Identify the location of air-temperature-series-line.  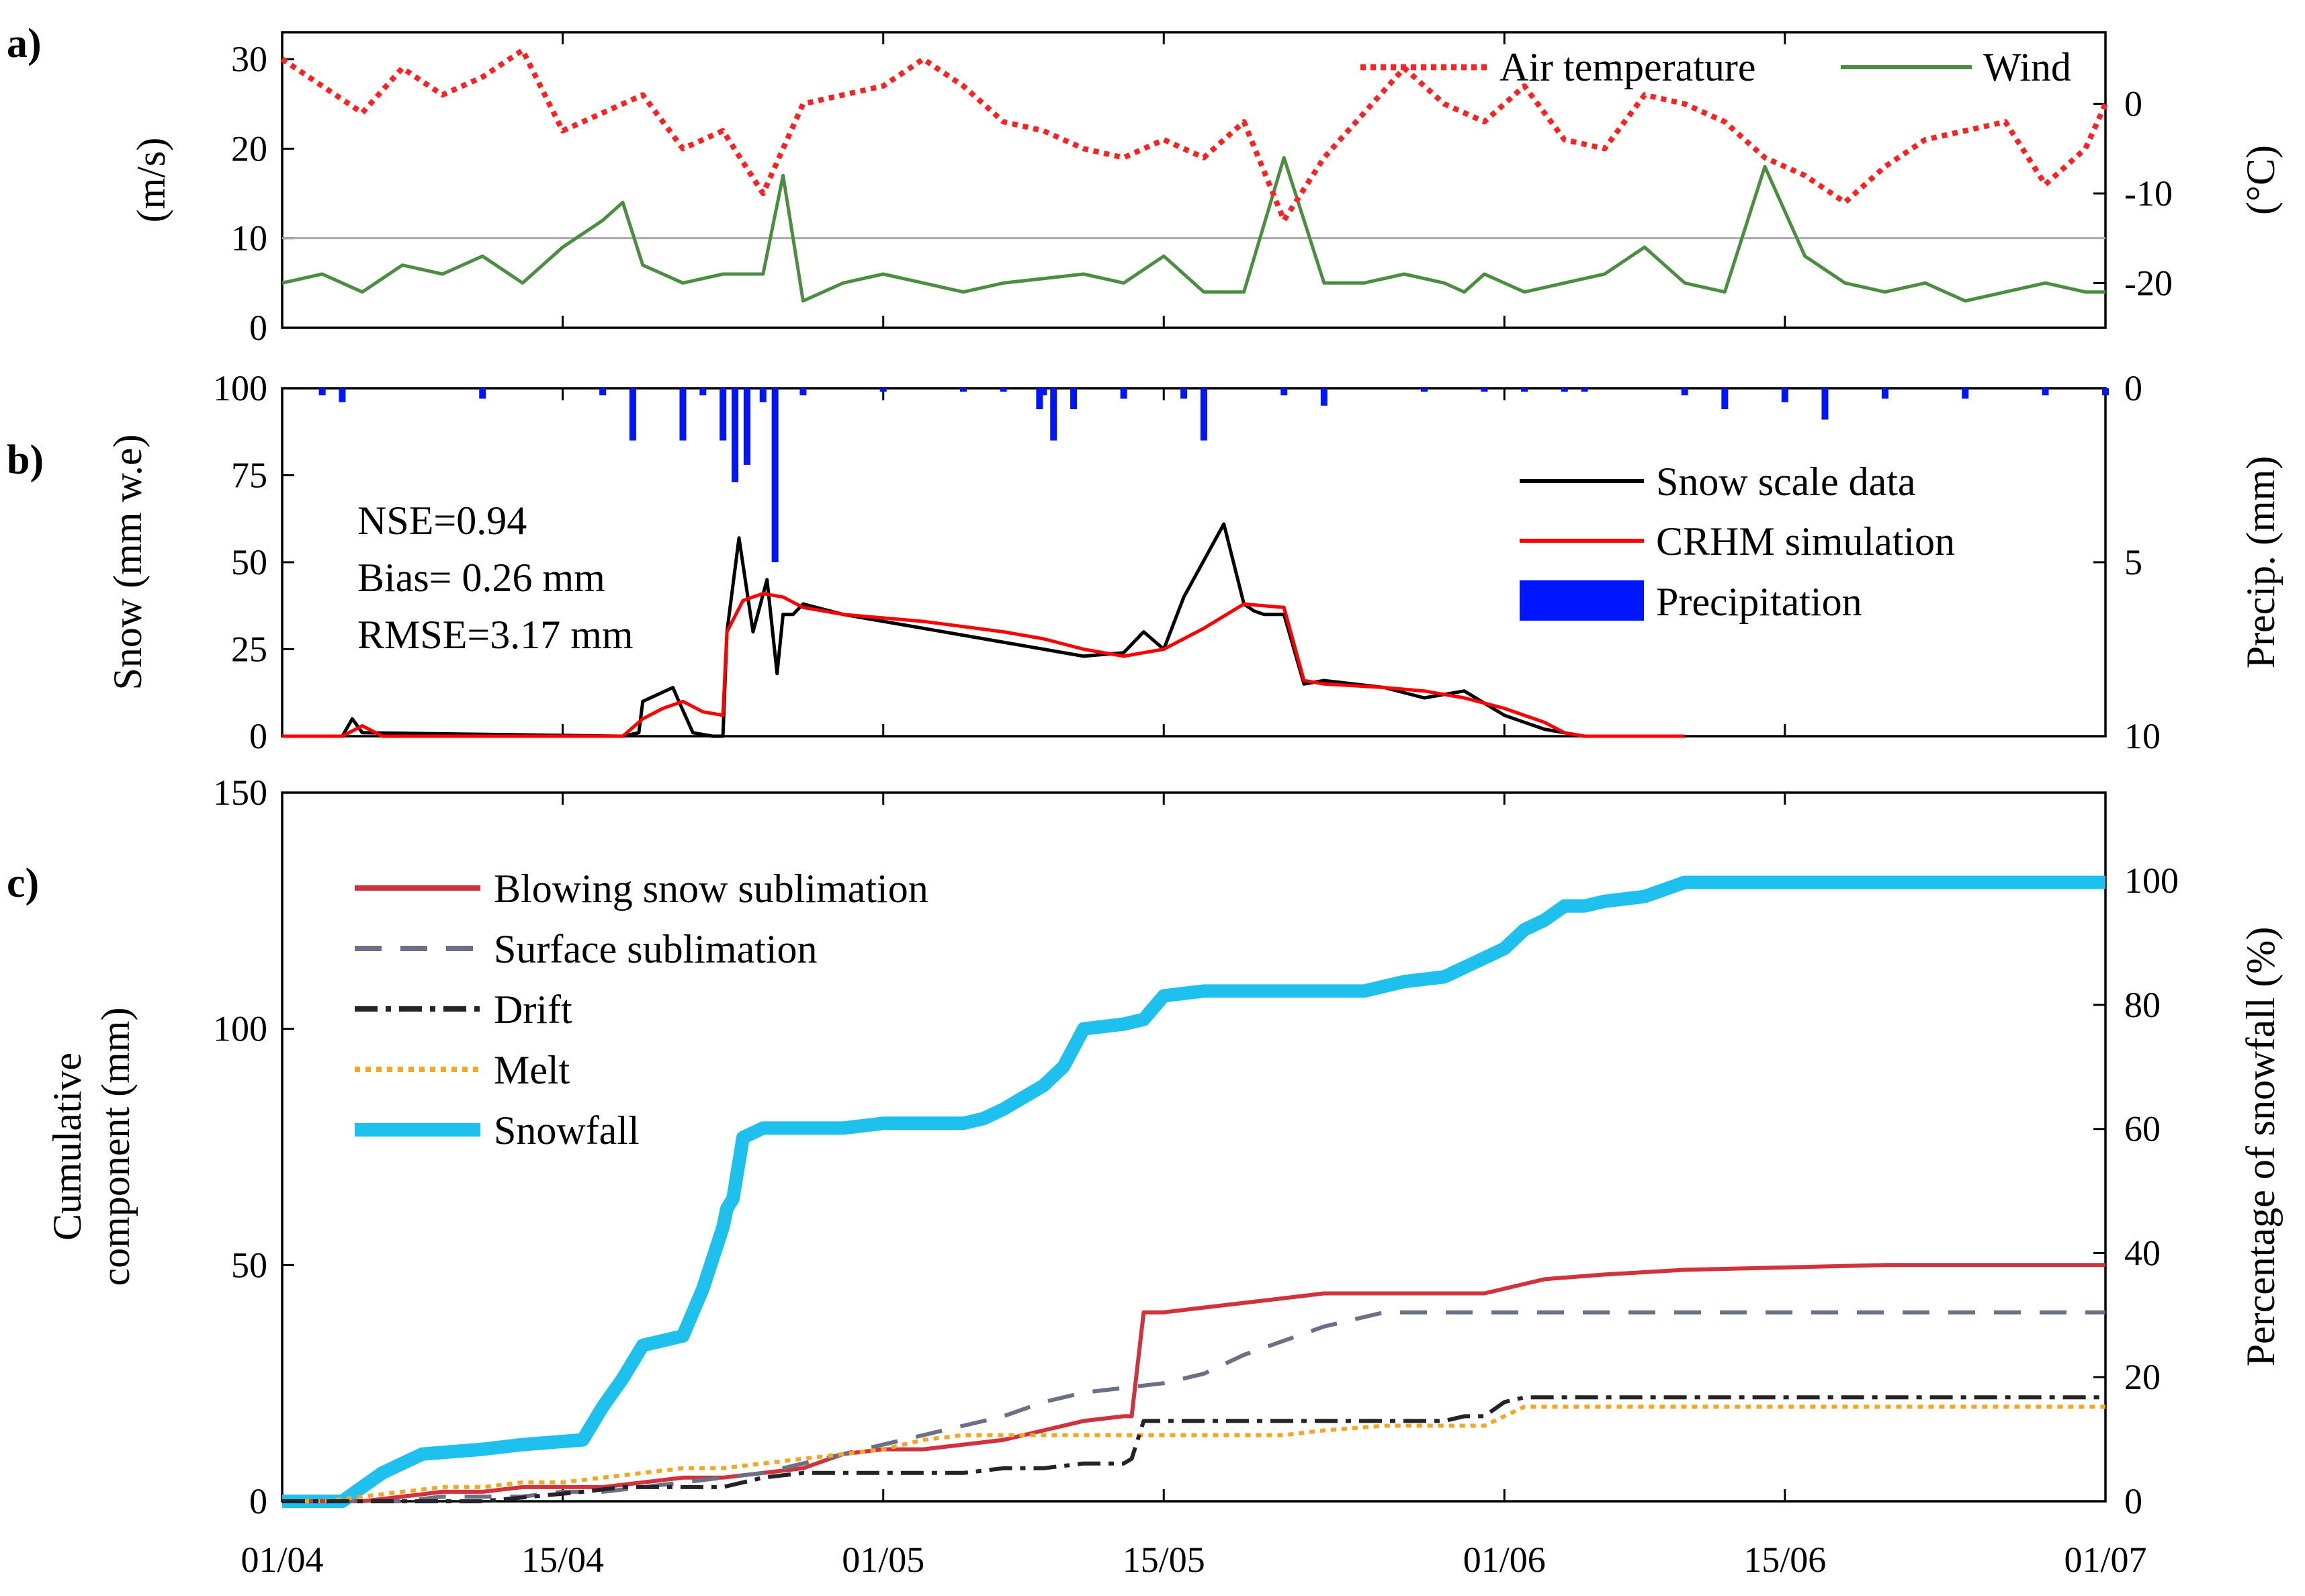
(1194, 135).